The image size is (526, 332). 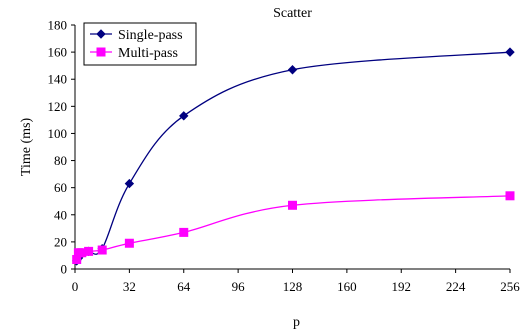 What do you see at coordinates (347, 286) in the screenshot?
I see `x-tick-label: 160` at bounding box center [347, 286].